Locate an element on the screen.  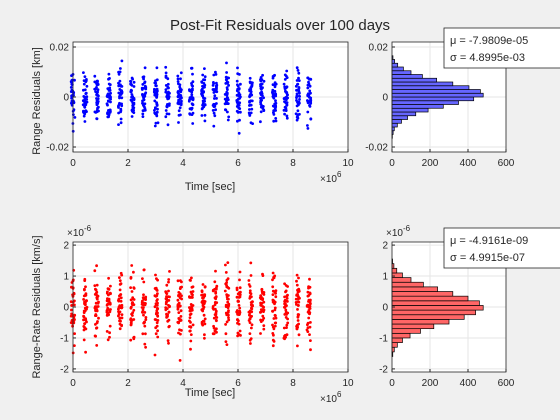
y-tick-label: -1 is located at coordinates (64, 338).